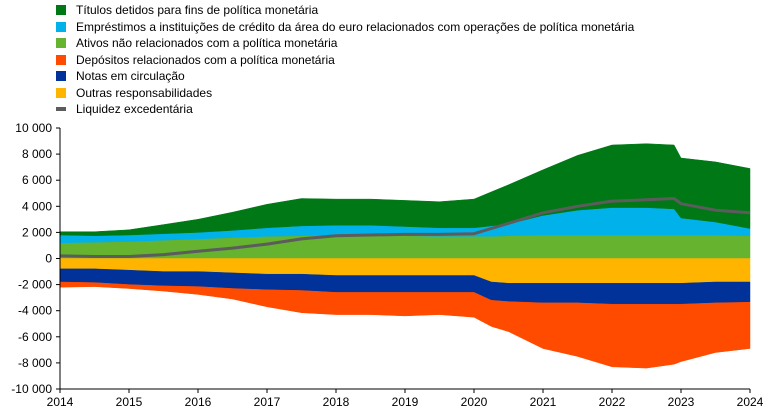 Image resolution: width=768 pixels, height=416 pixels. Describe the element at coordinates (37, 206) in the screenshot. I see `y-tick-label: 4 000` at that location.